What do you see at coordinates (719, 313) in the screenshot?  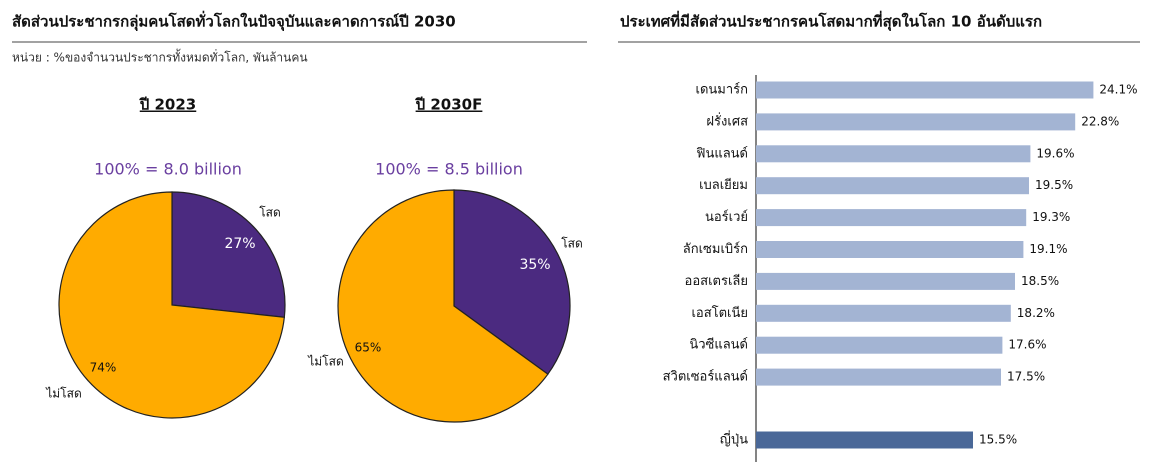 I see `category-label: เอสโตเนีย` at bounding box center [719, 313].